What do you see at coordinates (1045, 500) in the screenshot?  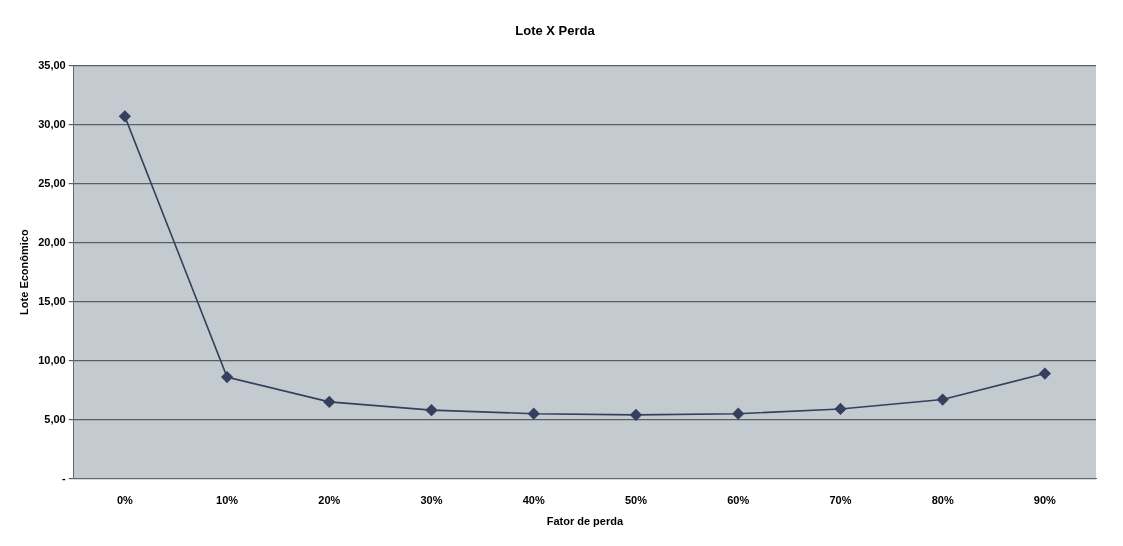 I see `x-tick-label: 90%` at bounding box center [1045, 500].